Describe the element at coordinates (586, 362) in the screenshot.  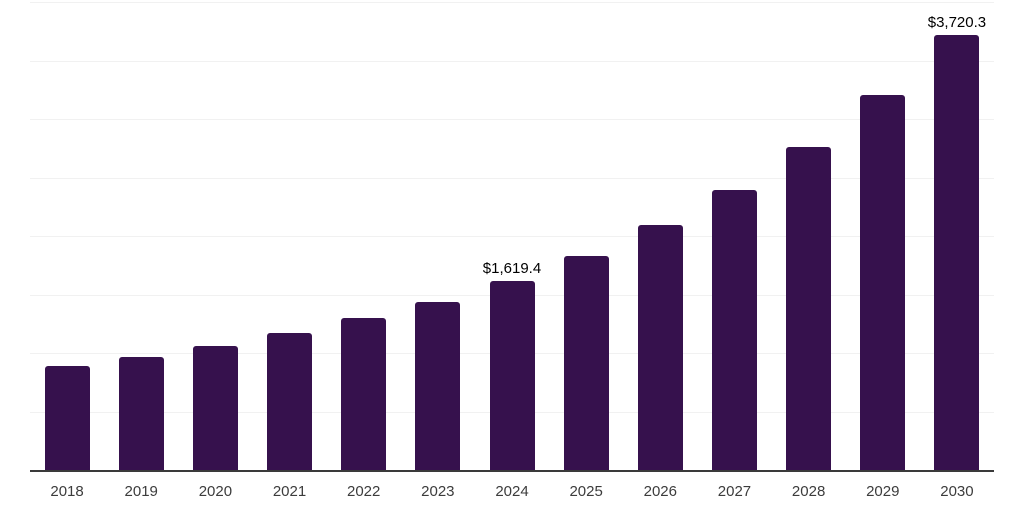
I see `bar-2025` at that location.